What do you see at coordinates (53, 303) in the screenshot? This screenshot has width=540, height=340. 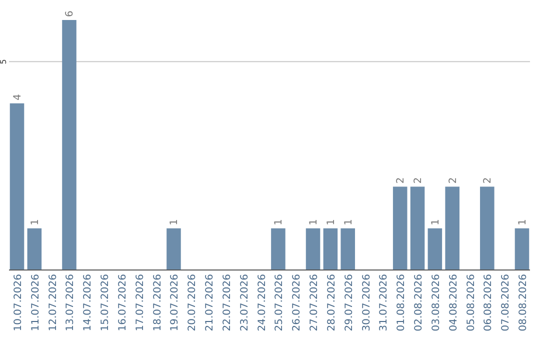 I see `x-tick-label: 12.07.2026` at bounding box center [53, 303].